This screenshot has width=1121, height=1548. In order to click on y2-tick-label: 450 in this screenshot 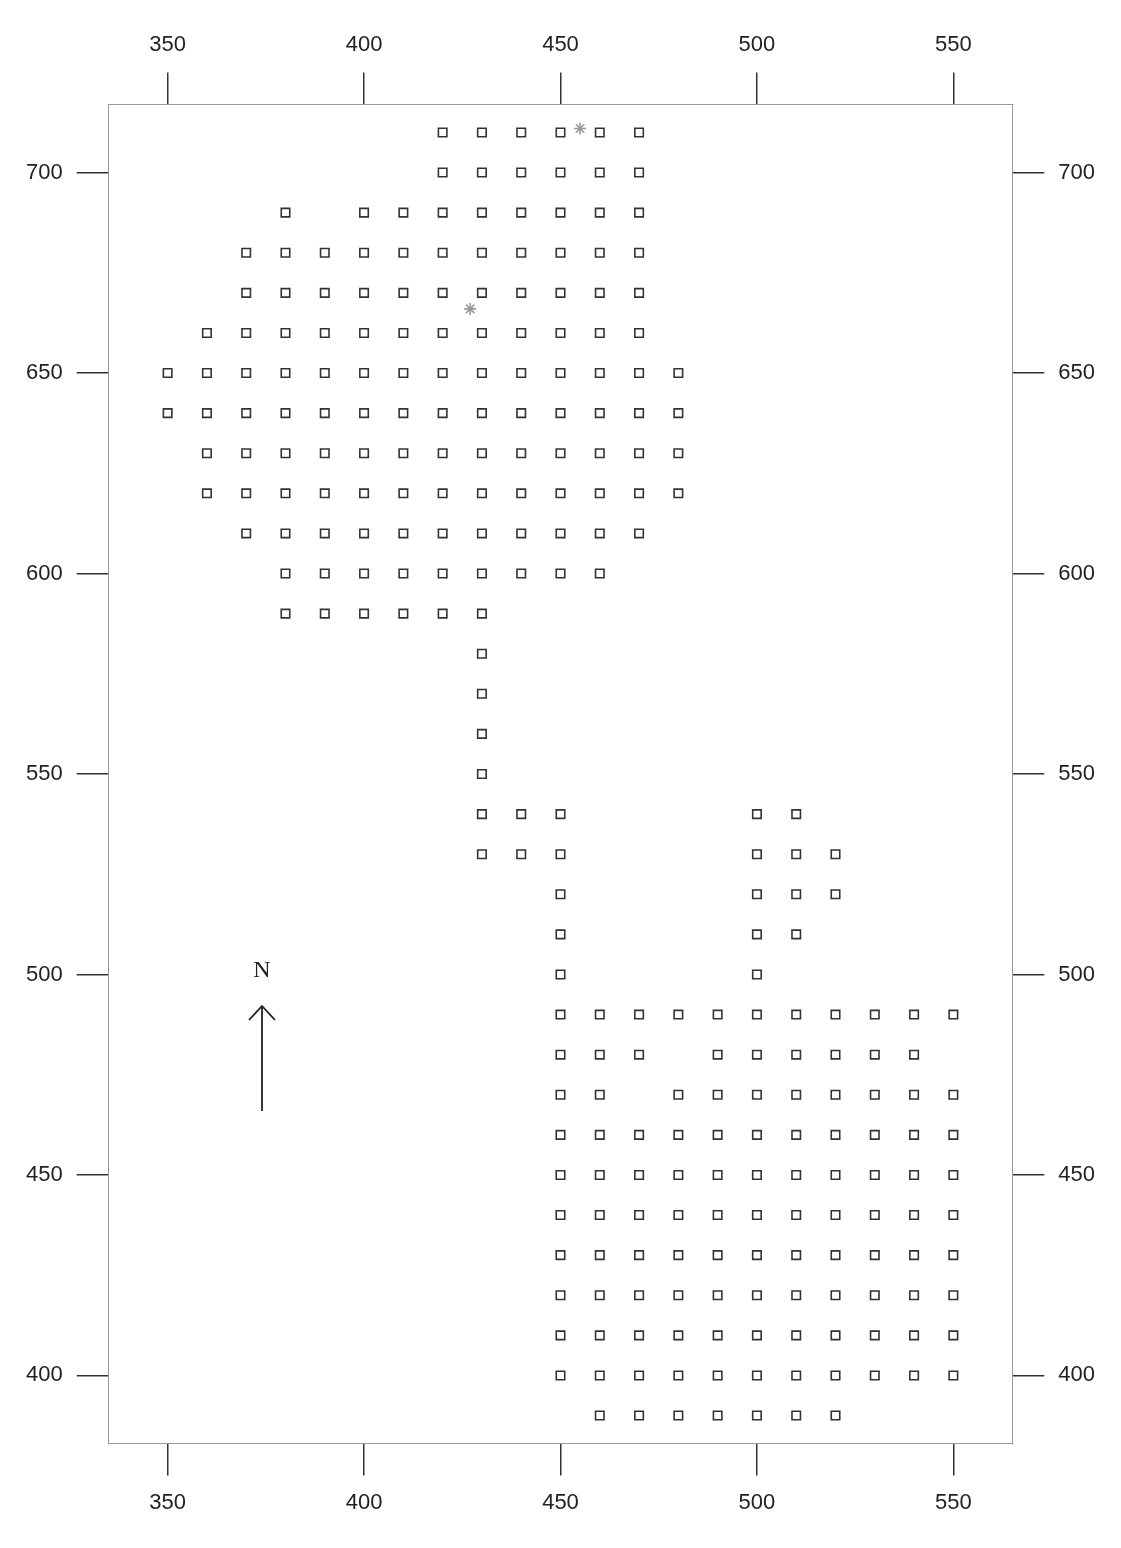, I will do `click(1077, 1174)`.